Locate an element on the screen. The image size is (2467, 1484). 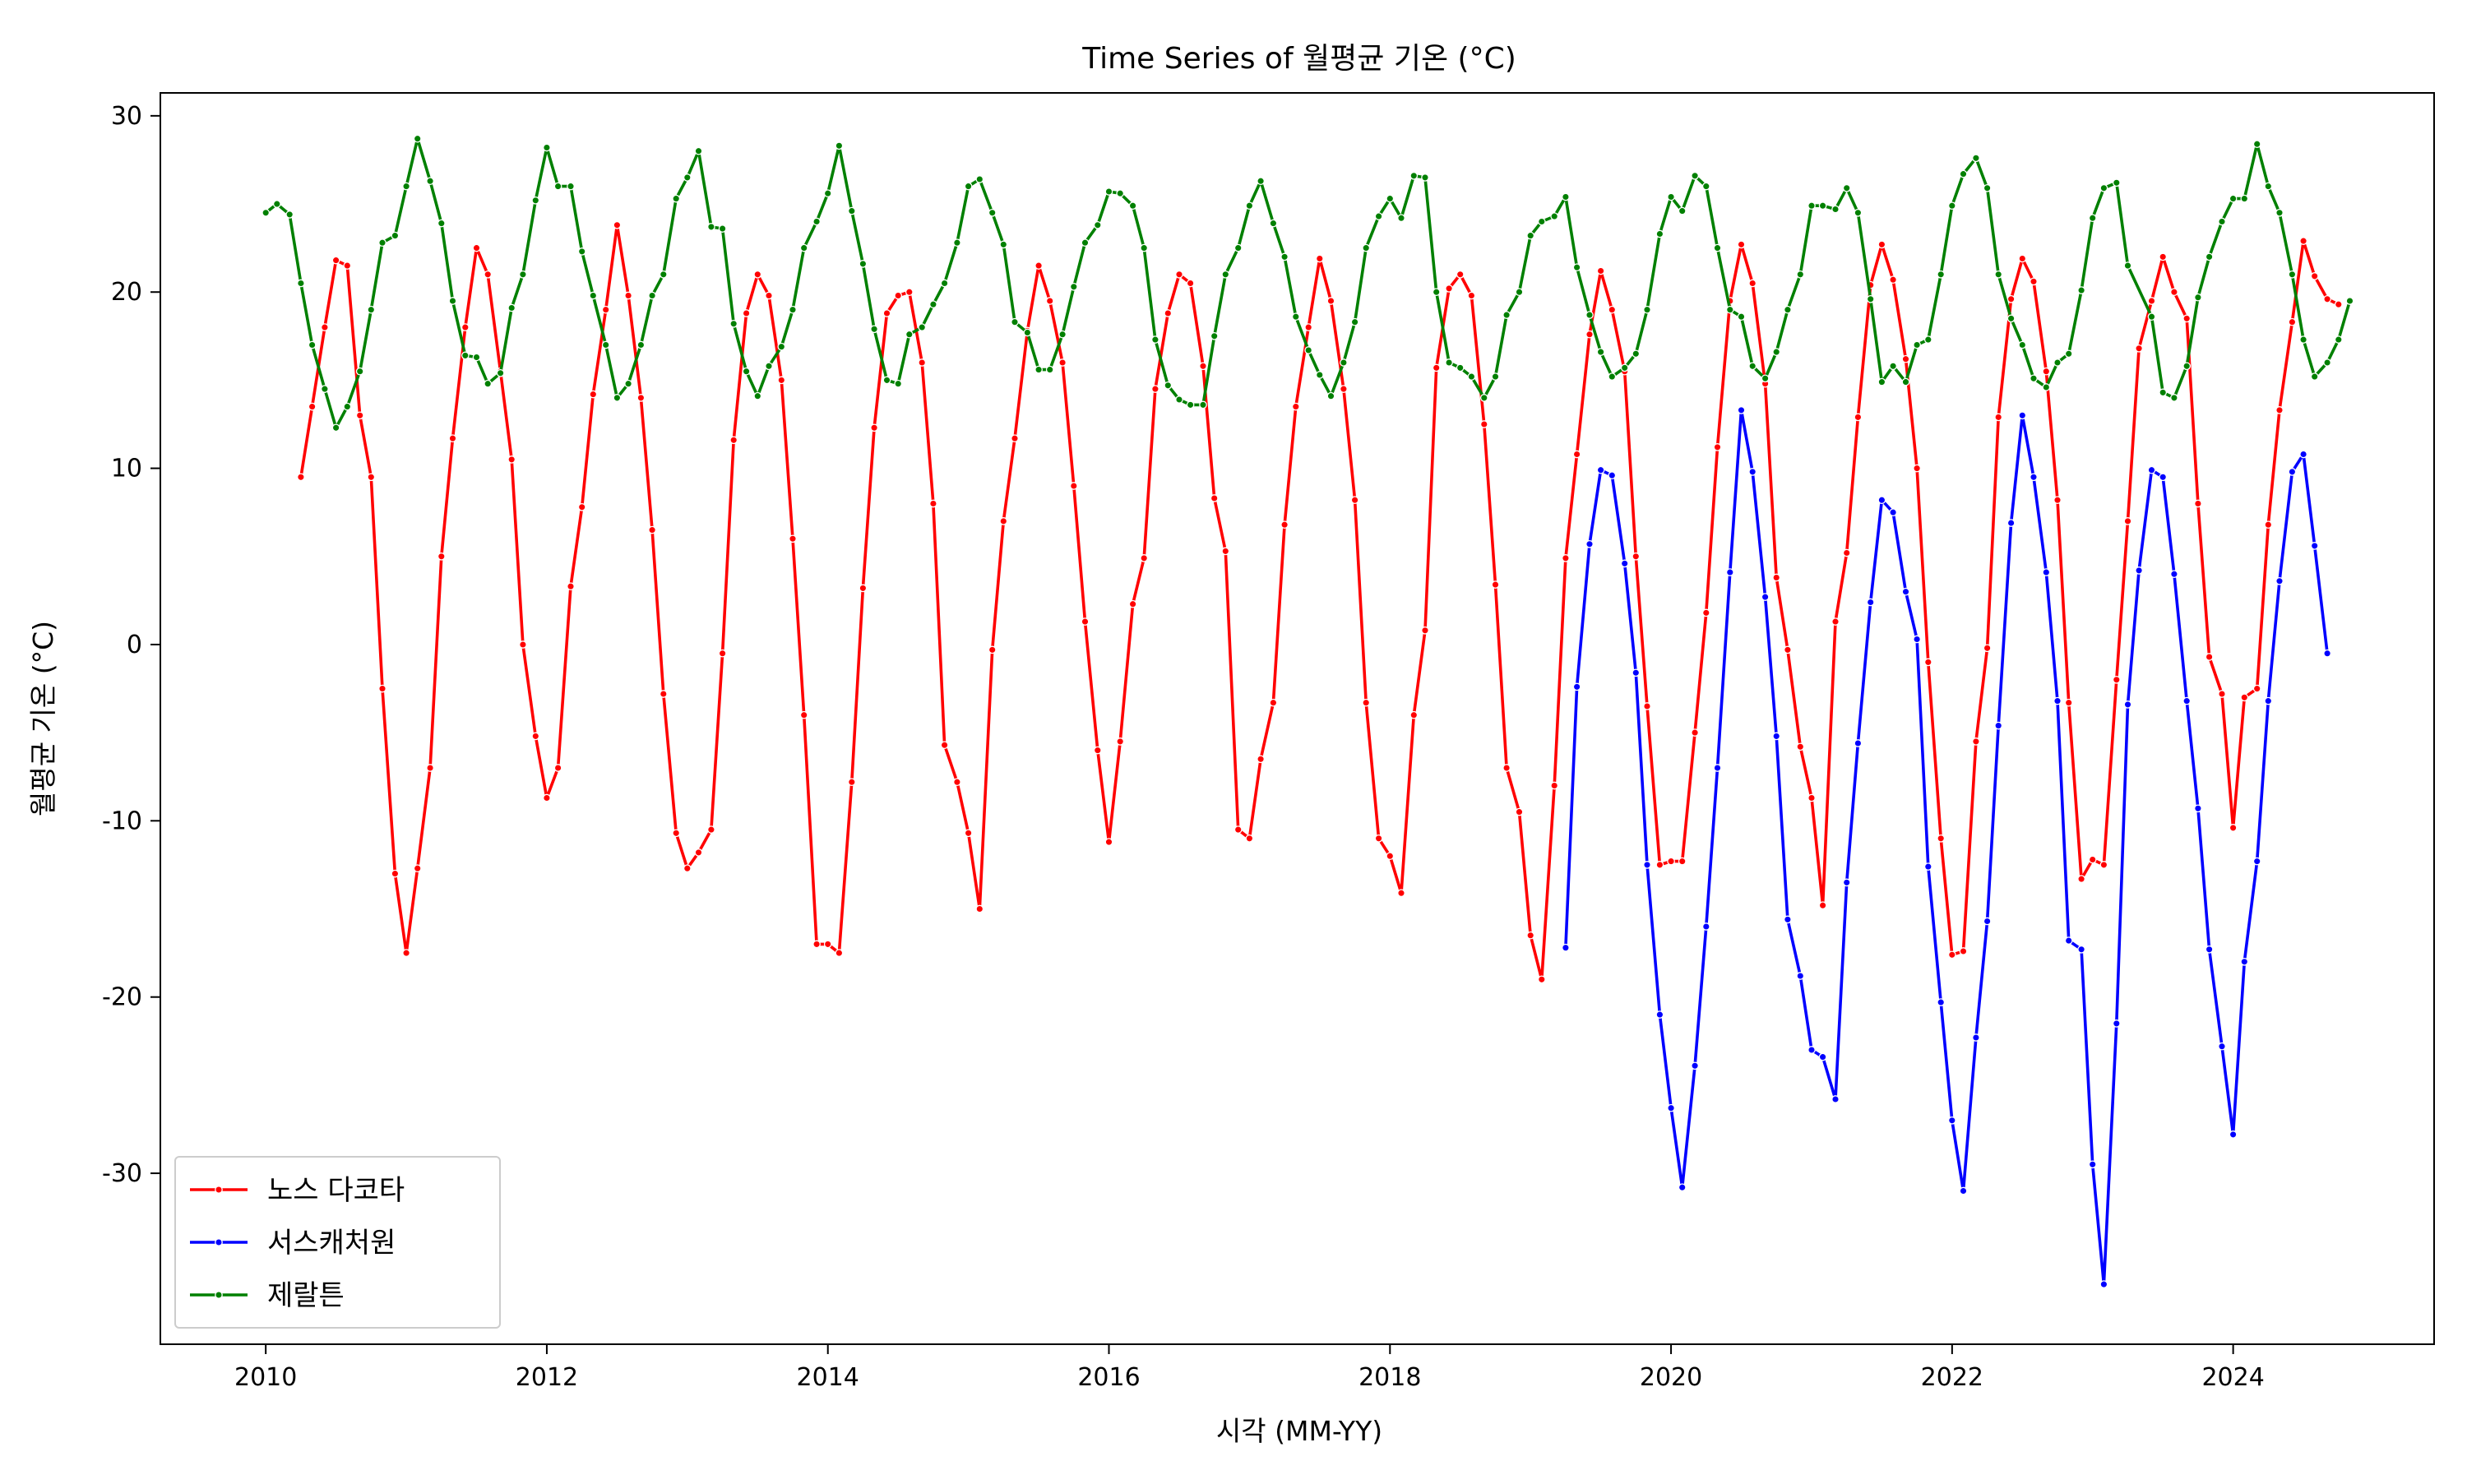
legend-box is located at coordinates (338, 1242).